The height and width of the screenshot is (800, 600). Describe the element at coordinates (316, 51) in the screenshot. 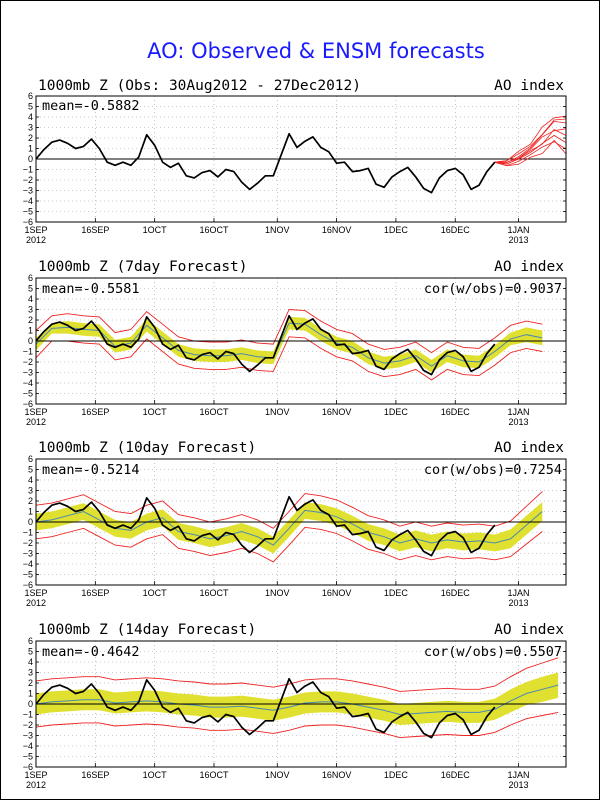

I see `figure-title: AO: Observed & ENSM forecasts` at that location.